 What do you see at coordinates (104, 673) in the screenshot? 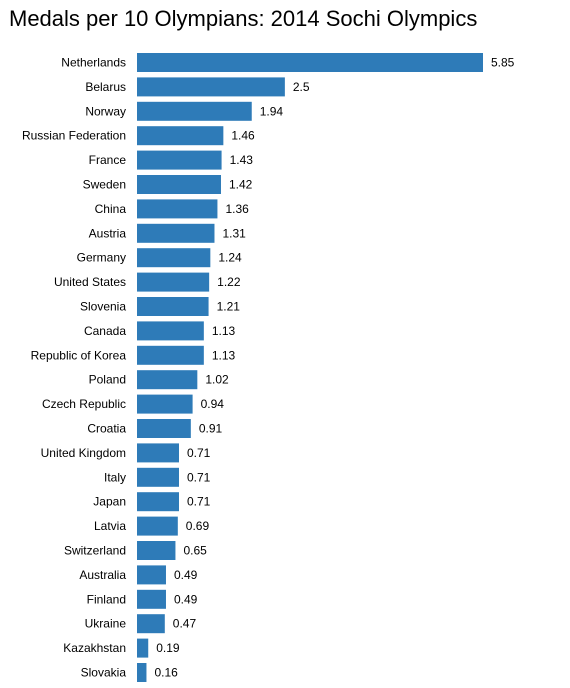
I see `category-label: Slovakia` at bounding box center [104, 673].